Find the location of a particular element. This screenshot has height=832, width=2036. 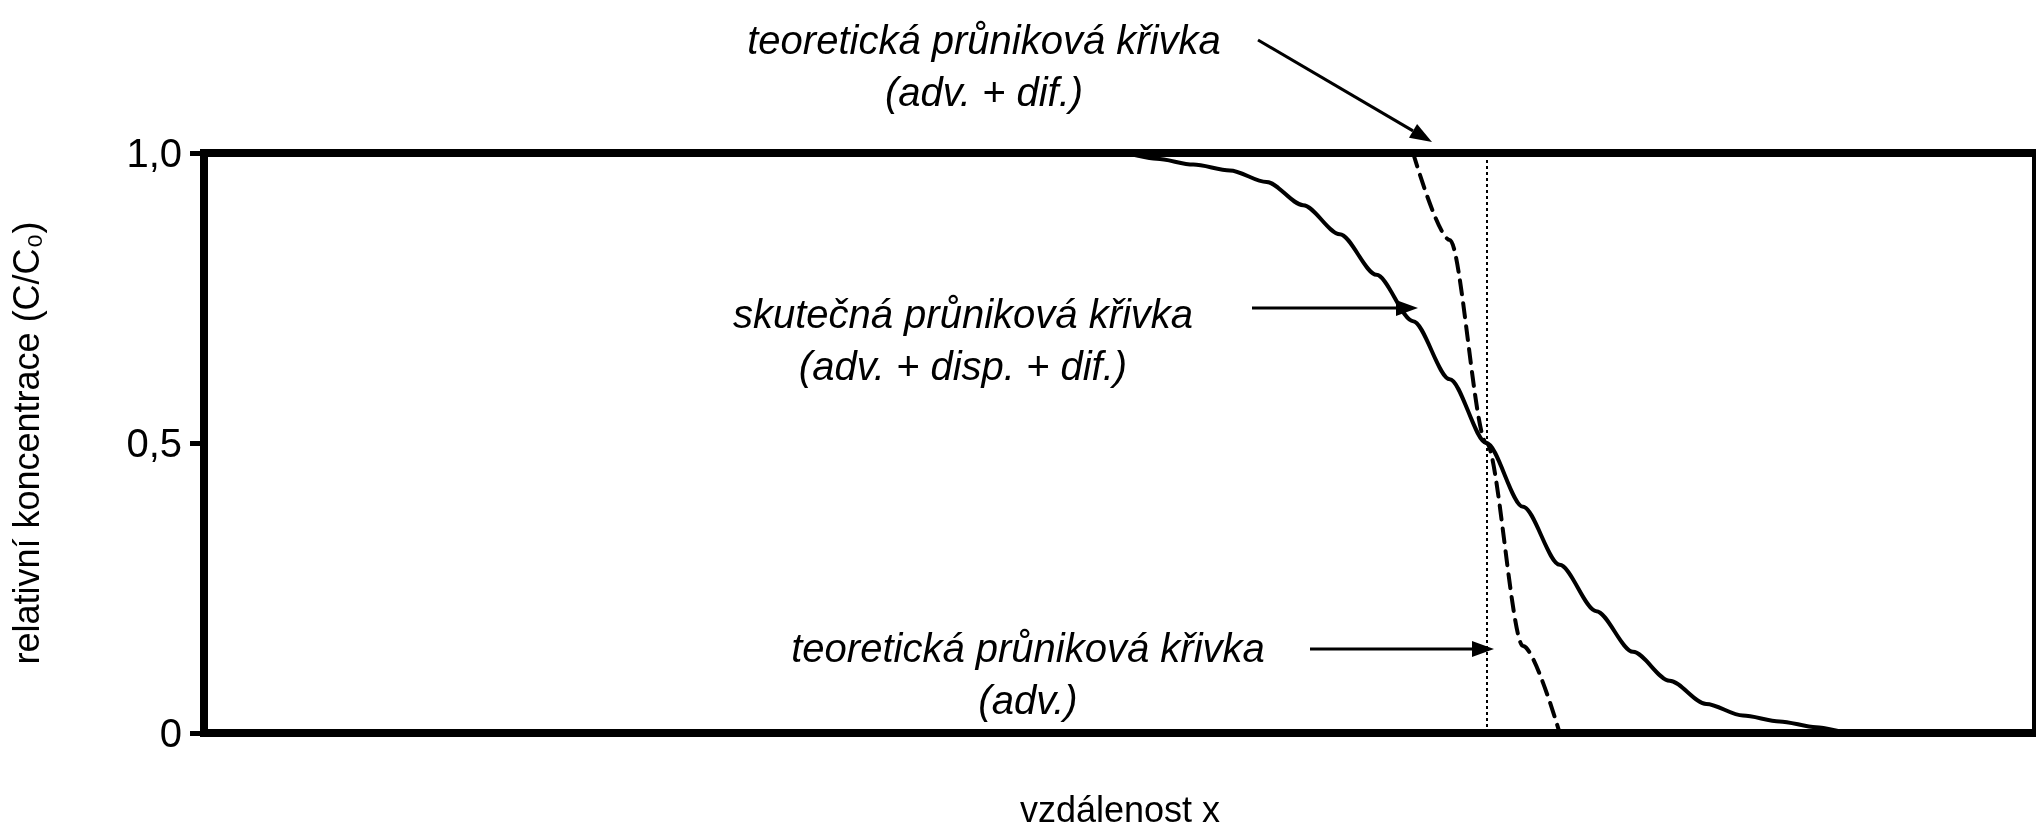

text: teoretická průniková křivka (adv. + dif.) is located at coordinates (984, 66).